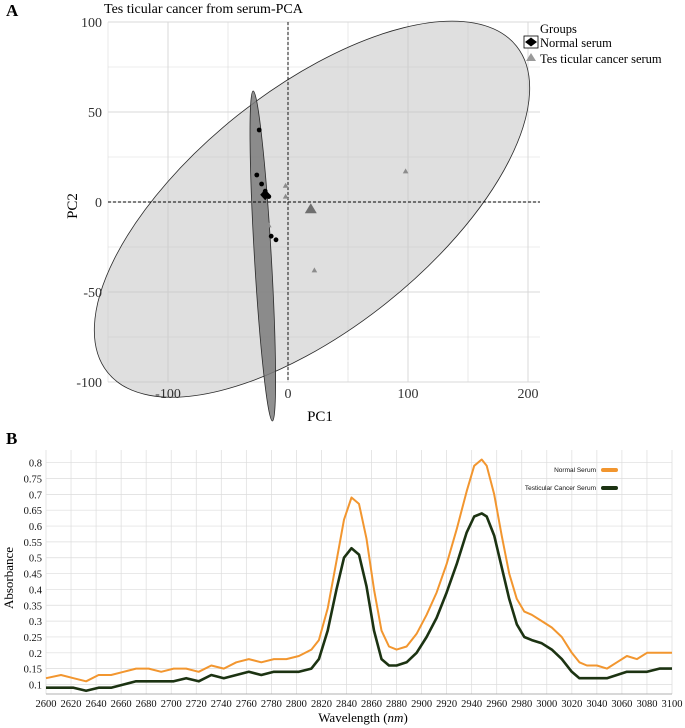 Image resolution: width=685 pixels, height=728 pixels. What do you see at coordinates (73, 206) in the screenshot?
I see `pca-y-axis-label: PC2` at bounding box center [73, 206].